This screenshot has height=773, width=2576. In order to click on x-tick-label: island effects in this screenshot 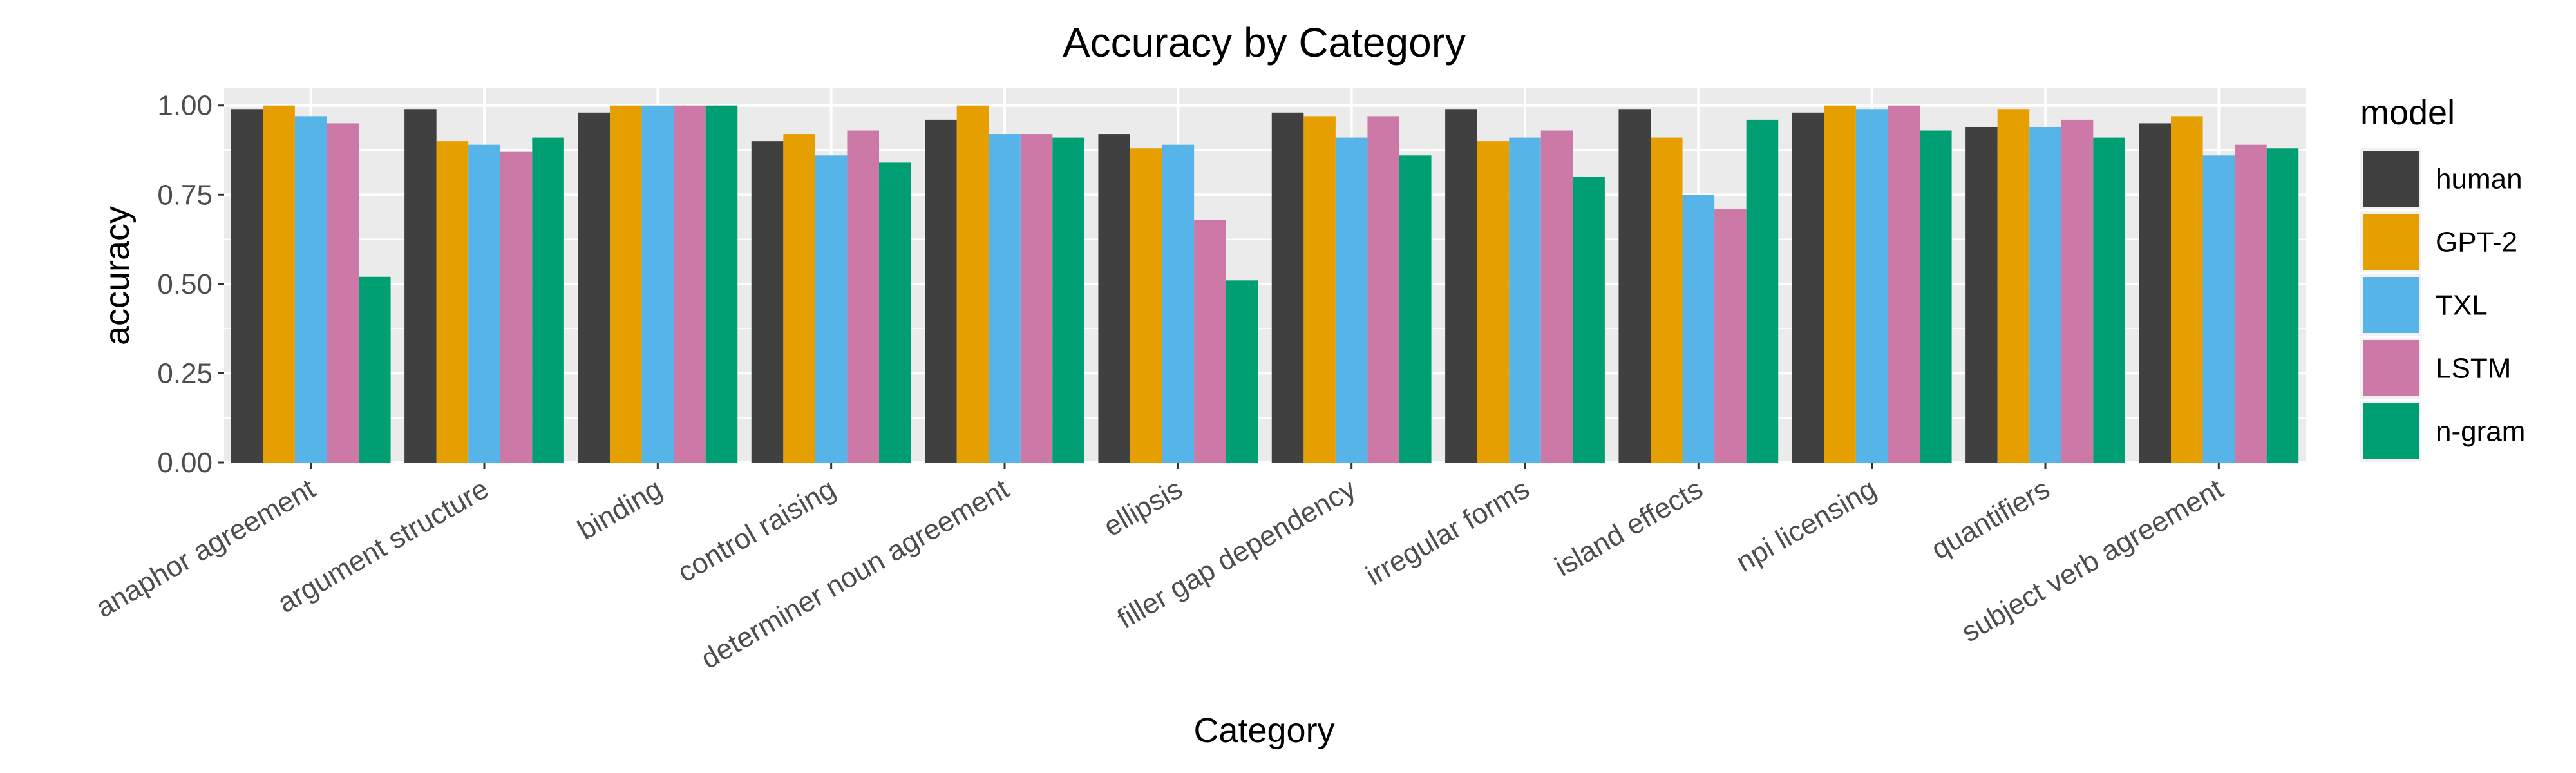, I will do `click(1628, 527)`.